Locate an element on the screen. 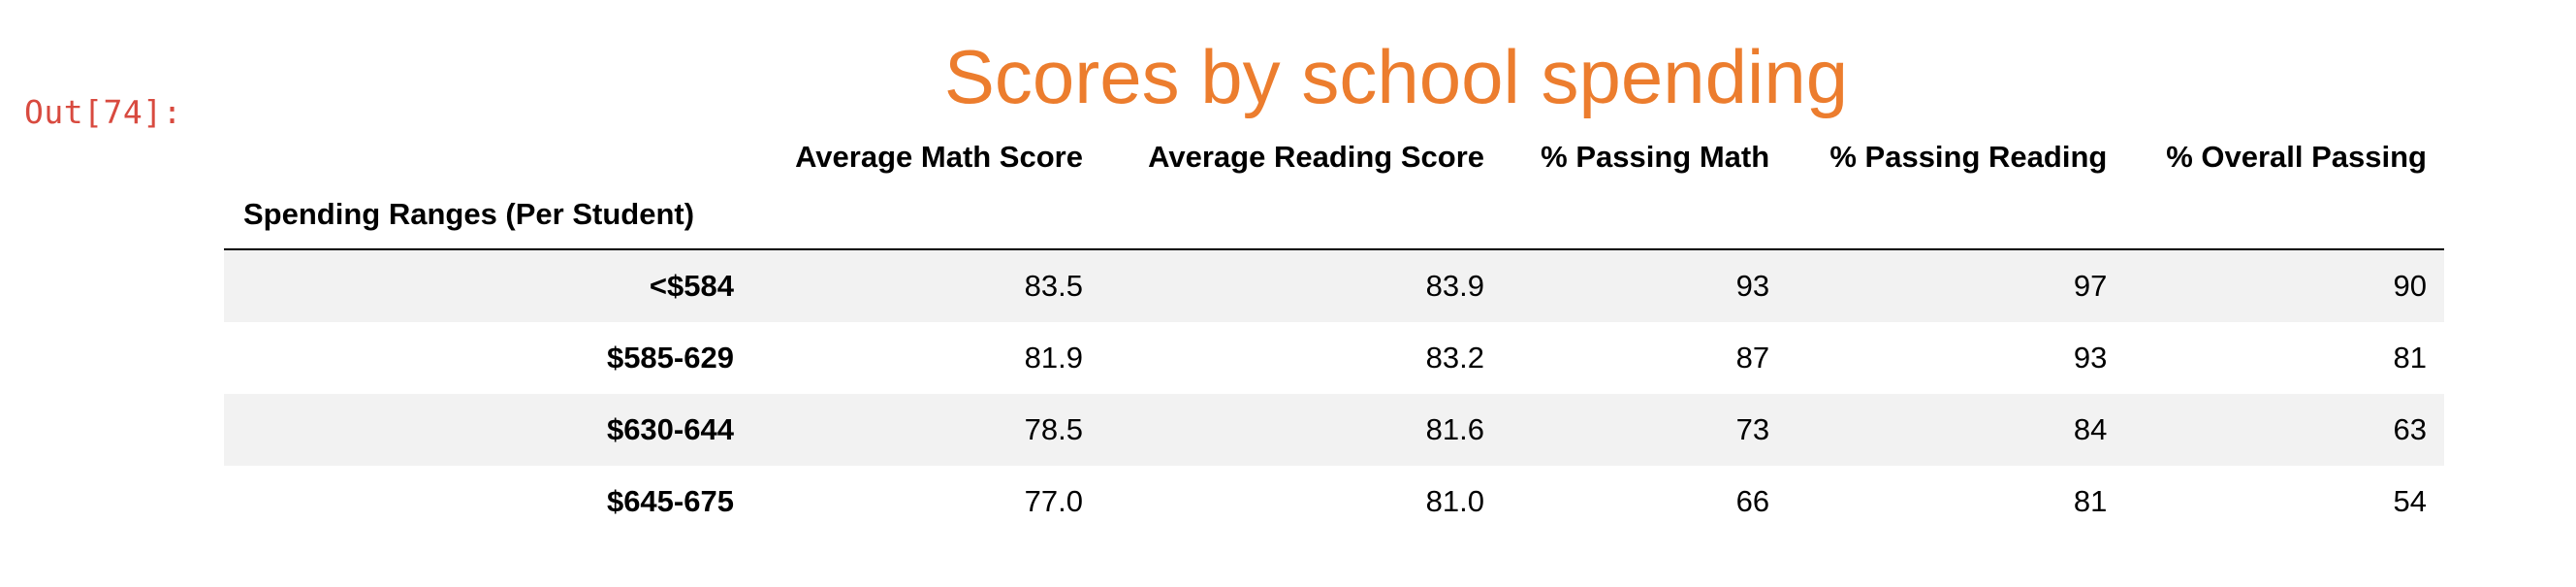 This screenshot has height=587, width=2576. table-cell: 54 is located at coordinates (2410, 501).